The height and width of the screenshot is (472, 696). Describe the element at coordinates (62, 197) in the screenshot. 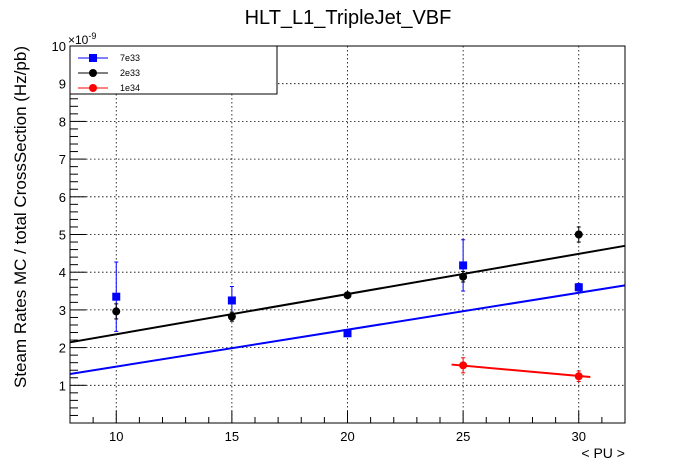

I see `y-tick-label: 6` at that location.